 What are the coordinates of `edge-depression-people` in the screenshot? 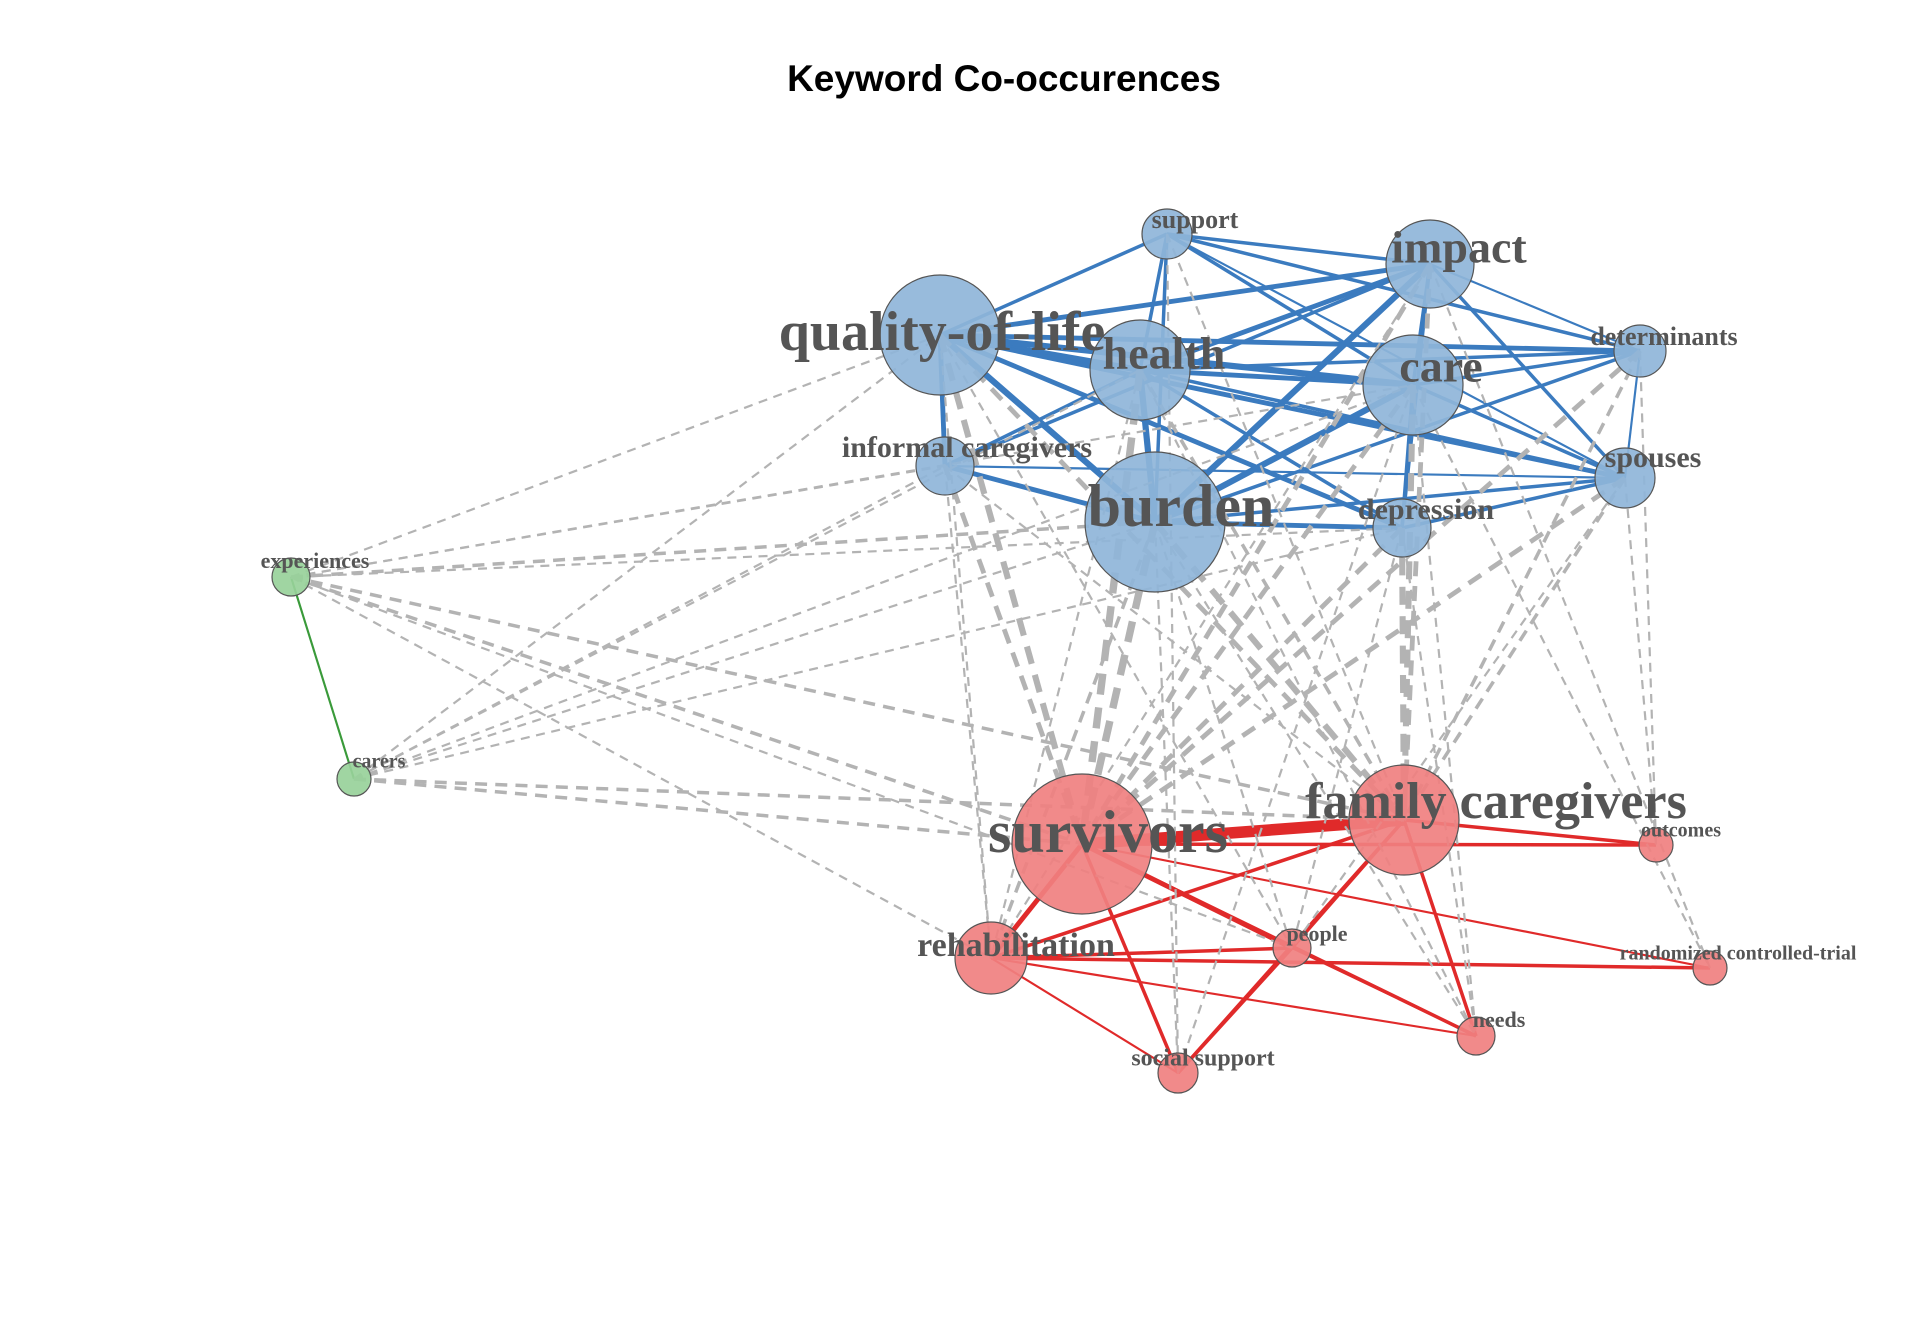 It's located at (1347, 738).